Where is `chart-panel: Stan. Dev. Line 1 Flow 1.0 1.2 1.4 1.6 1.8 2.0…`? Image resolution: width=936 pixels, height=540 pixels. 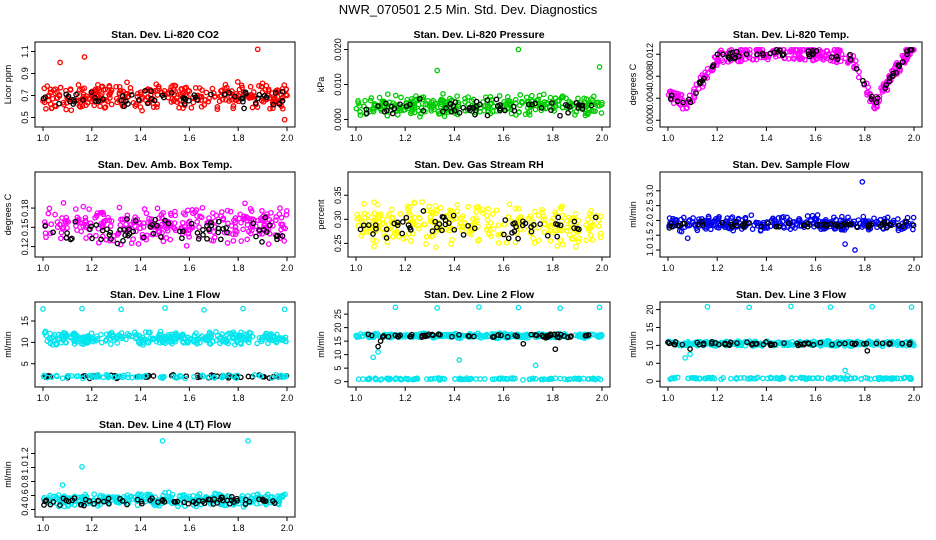 chart-panel: Stan. Dev. Line 1 Flow 1.0 1.2 1.4 1.6 1.8 2.0… is located at coordinates (149, 346).